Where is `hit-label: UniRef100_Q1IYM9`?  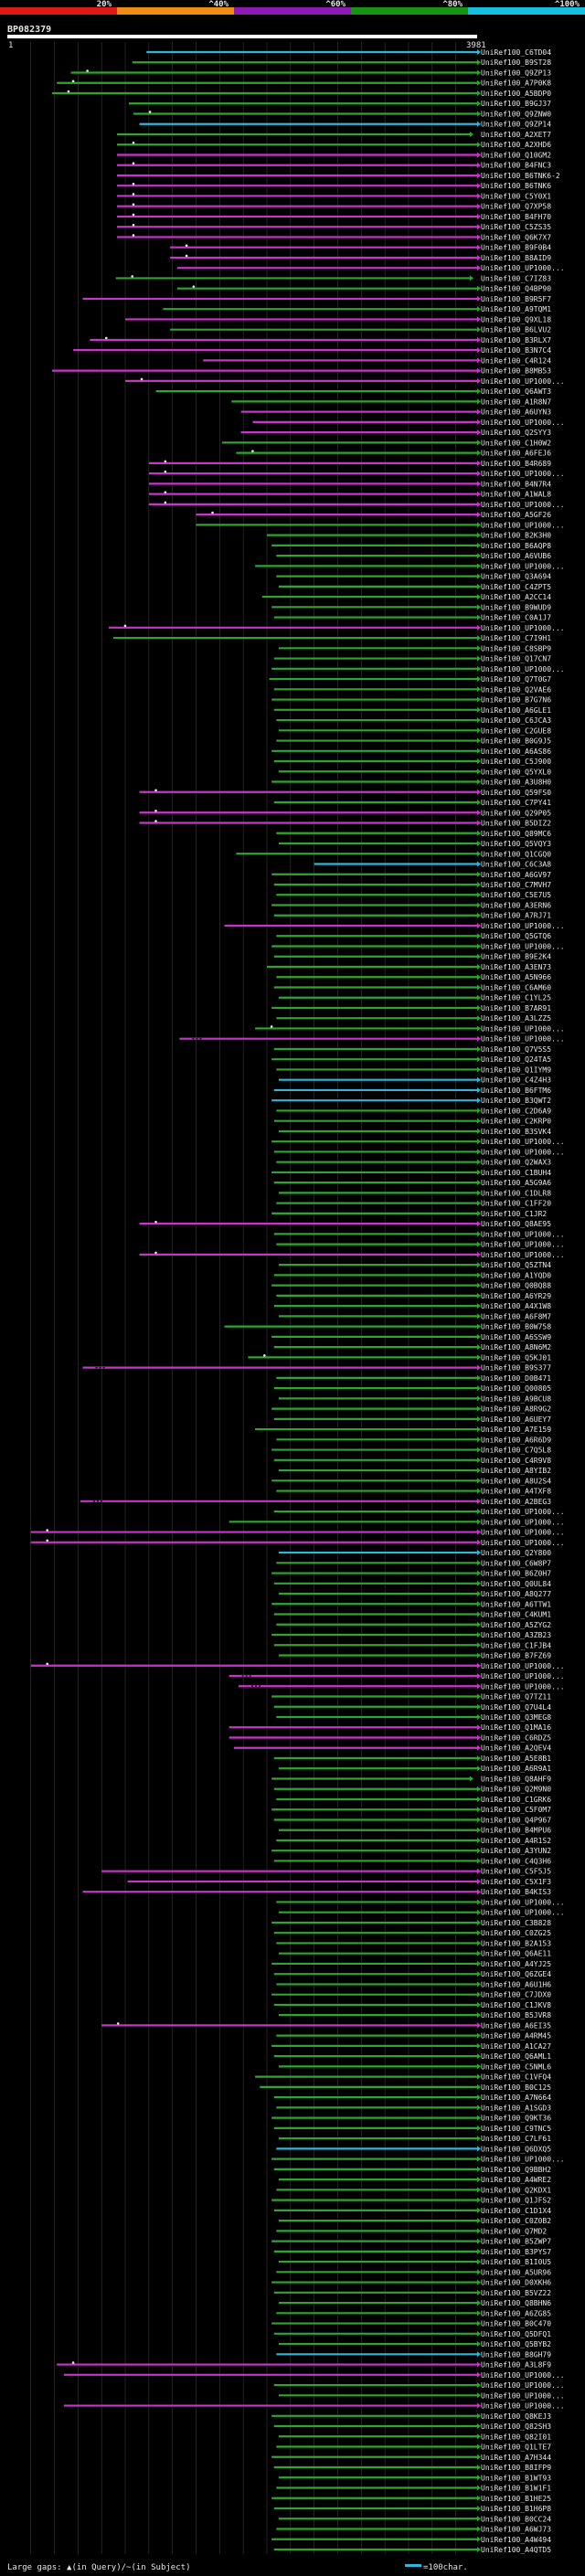
hit-label: UniRef100_Q1IYM9 is located at coordinates (516, 1069).